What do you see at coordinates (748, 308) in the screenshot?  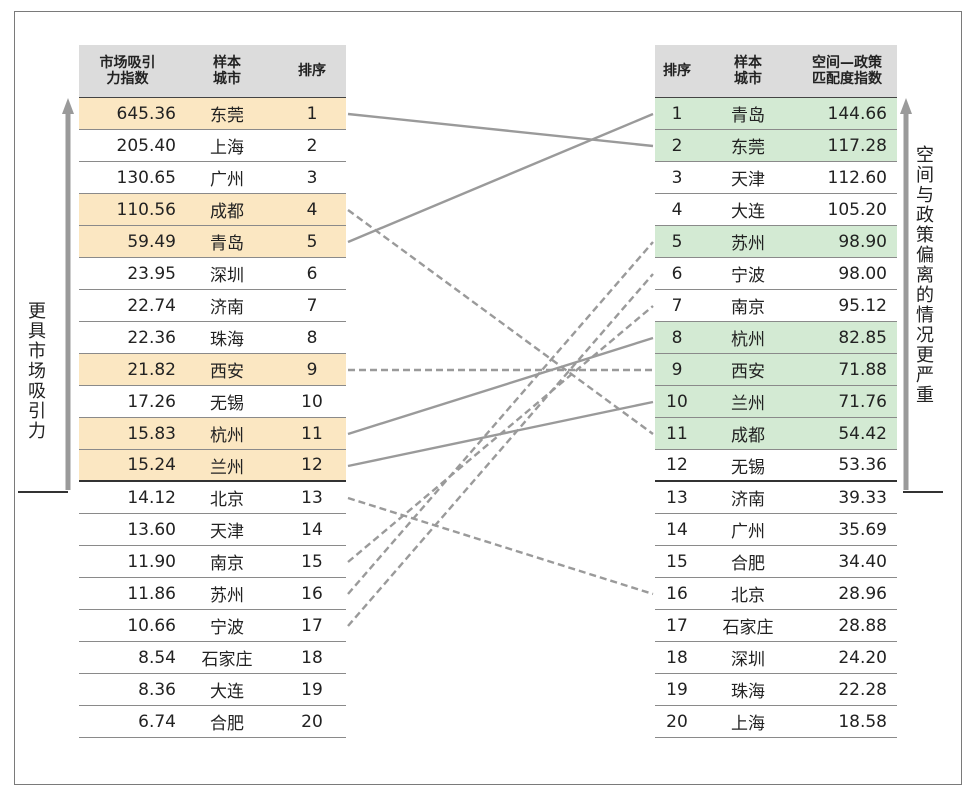 I see `city-cell: 南京` at bounding box center [748, 308].